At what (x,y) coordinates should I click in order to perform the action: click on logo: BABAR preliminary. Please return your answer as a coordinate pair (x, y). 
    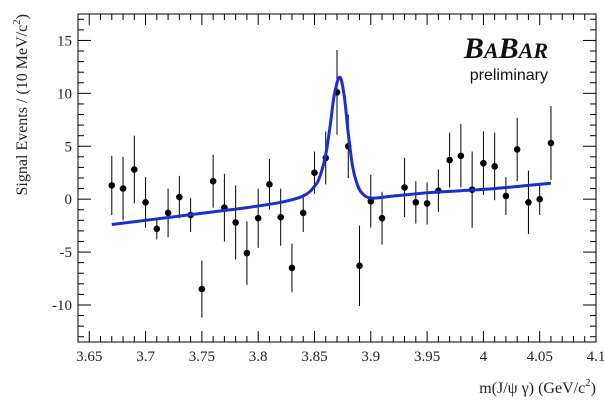
    Looking at the image, I should click on (505, 58).